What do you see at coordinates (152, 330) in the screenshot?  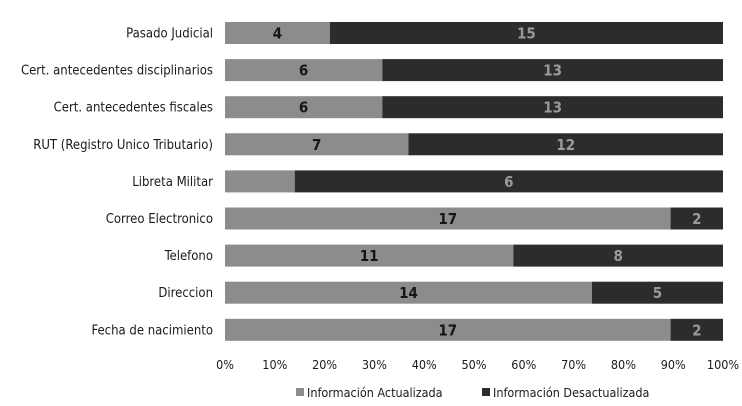 I see `category-label: Fecha de nacimiento` at bounding box center [152, 330].